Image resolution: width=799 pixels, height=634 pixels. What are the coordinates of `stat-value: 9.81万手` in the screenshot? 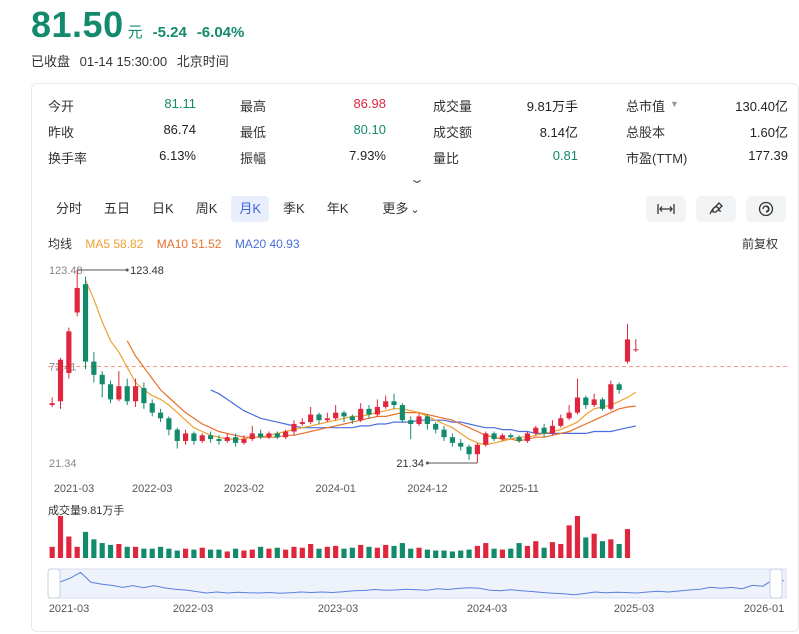 It's located at (552, 106).